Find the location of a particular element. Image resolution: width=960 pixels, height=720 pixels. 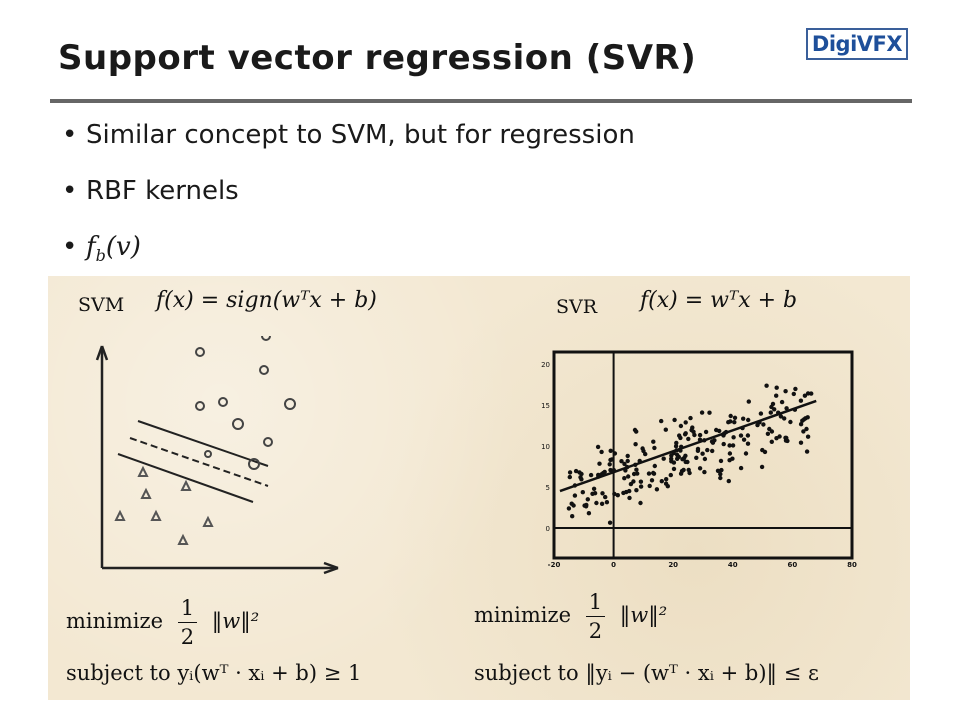

plot-frame is located at coordinates (703, 455).